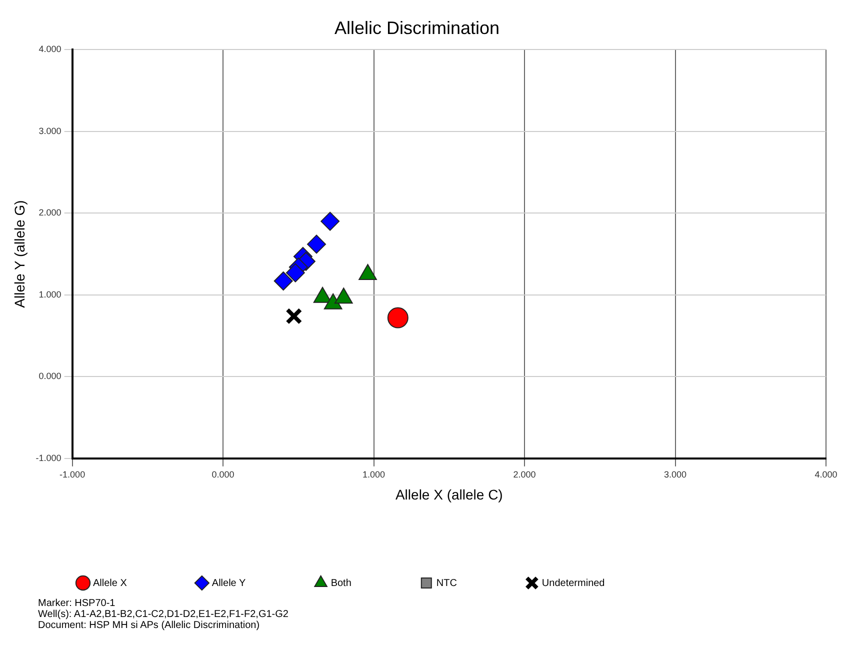  What do you see at coordinates (417, 28) in the screenshot?
I see `chart-title: Allelic Discrimination` at bounding box center [417, 28].